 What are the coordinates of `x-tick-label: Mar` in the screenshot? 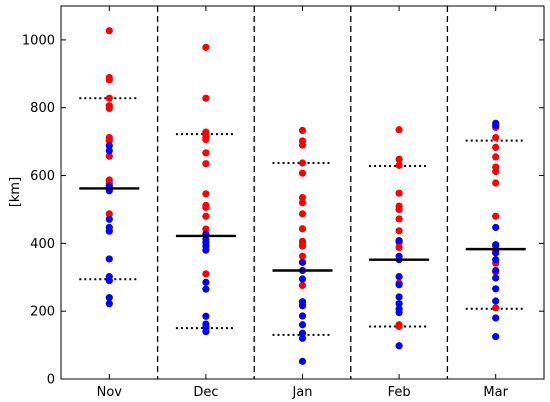 It's located at (495, 392).